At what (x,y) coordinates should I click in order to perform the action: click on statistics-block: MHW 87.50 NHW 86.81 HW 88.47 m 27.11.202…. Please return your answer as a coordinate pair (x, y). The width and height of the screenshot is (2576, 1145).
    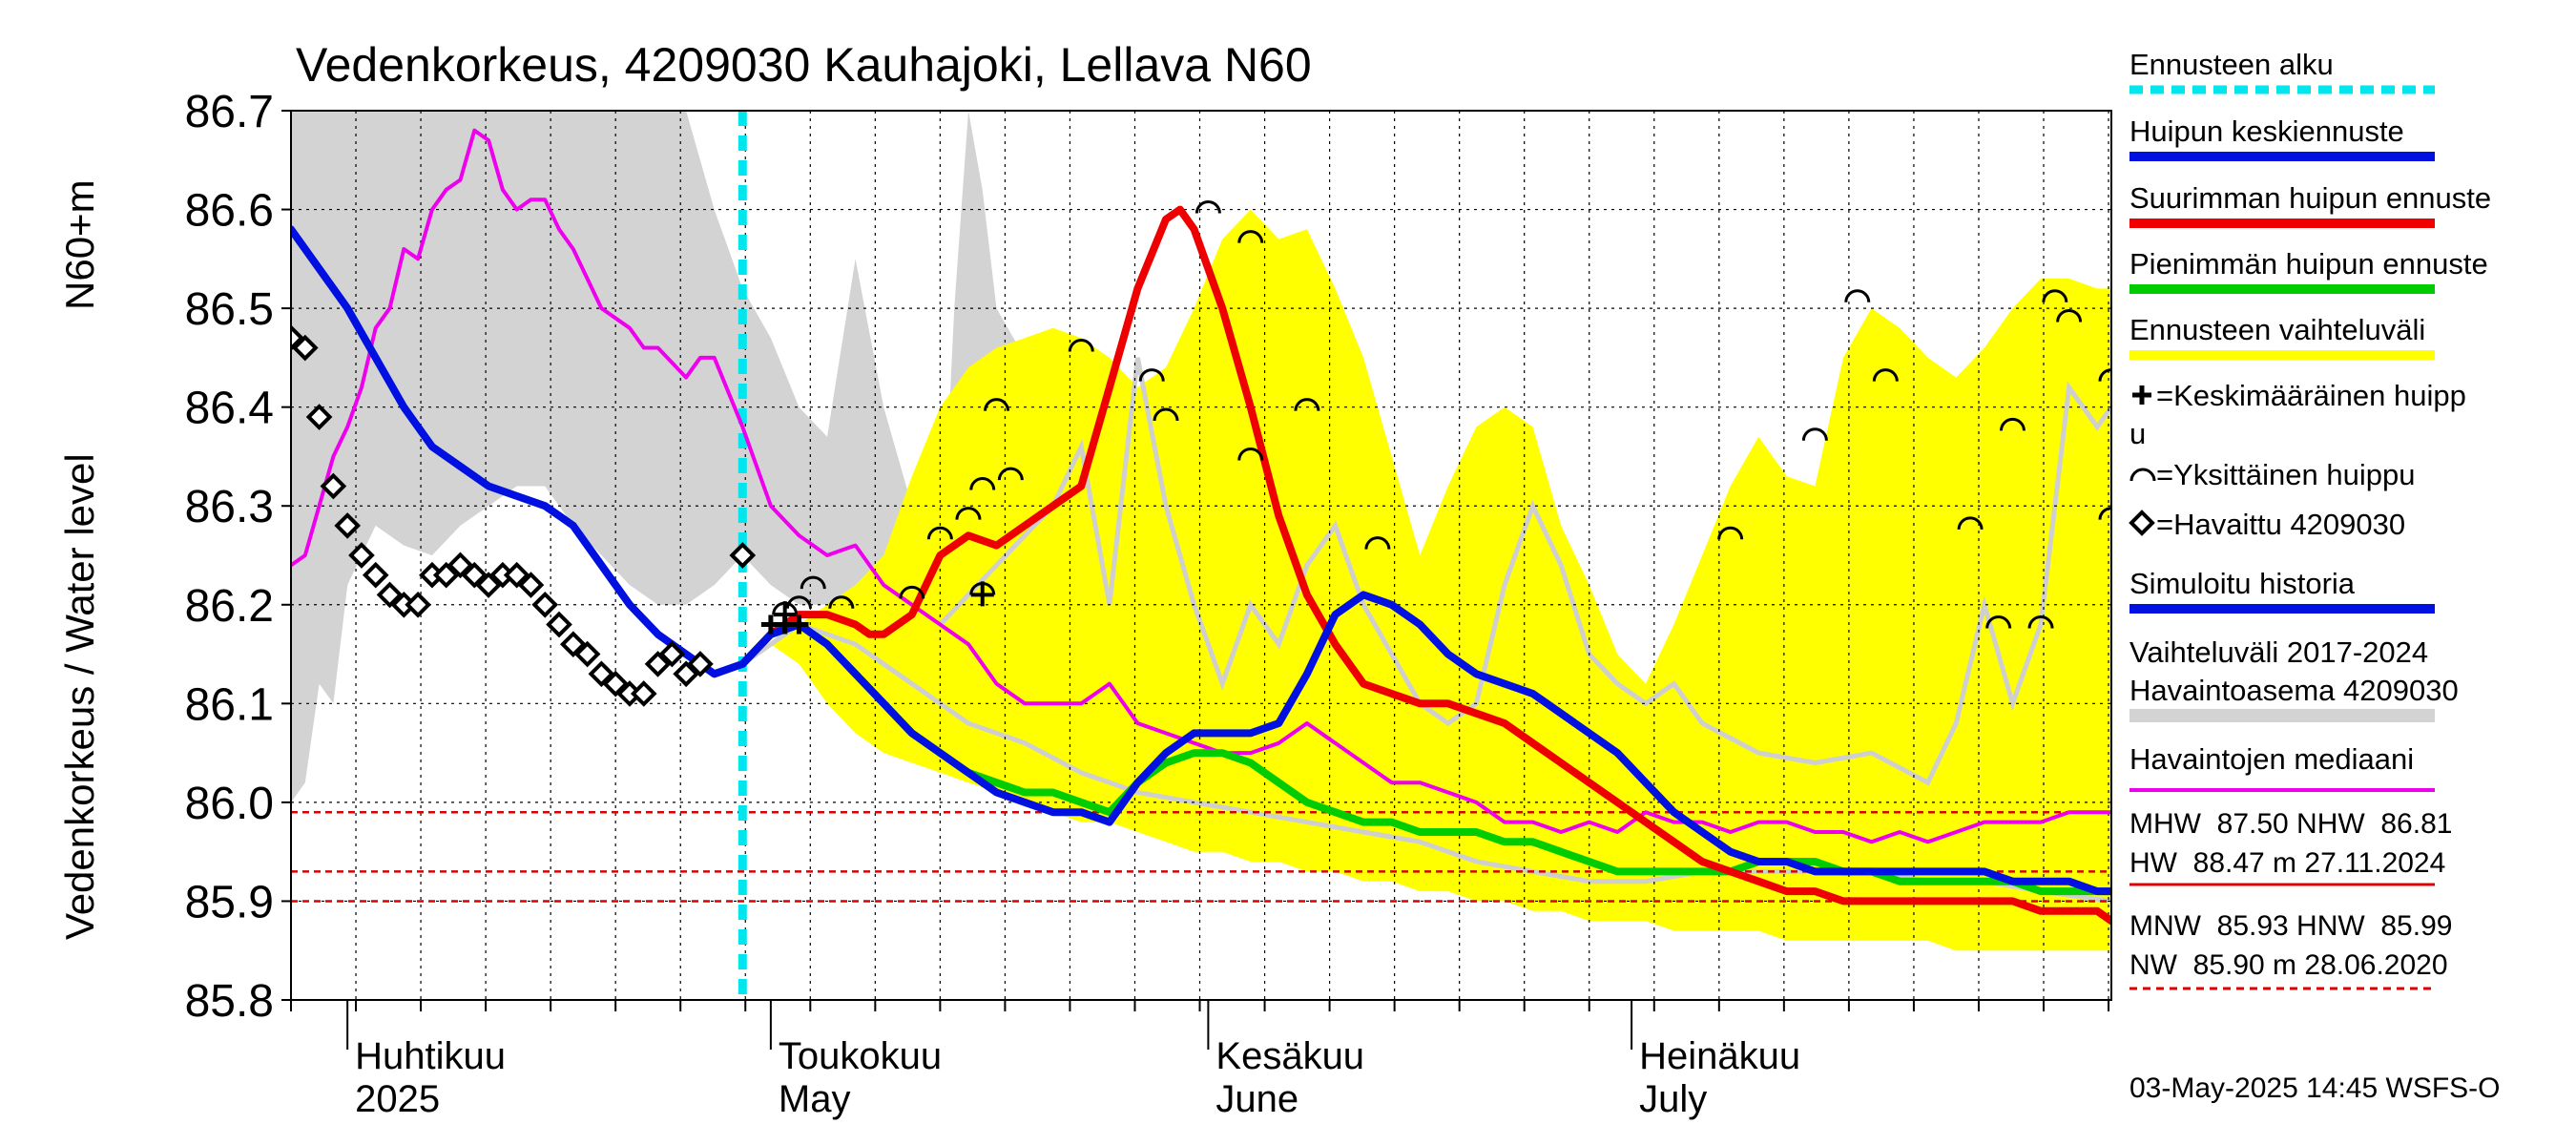
    Looking at the image, I should click on (2290, 899).